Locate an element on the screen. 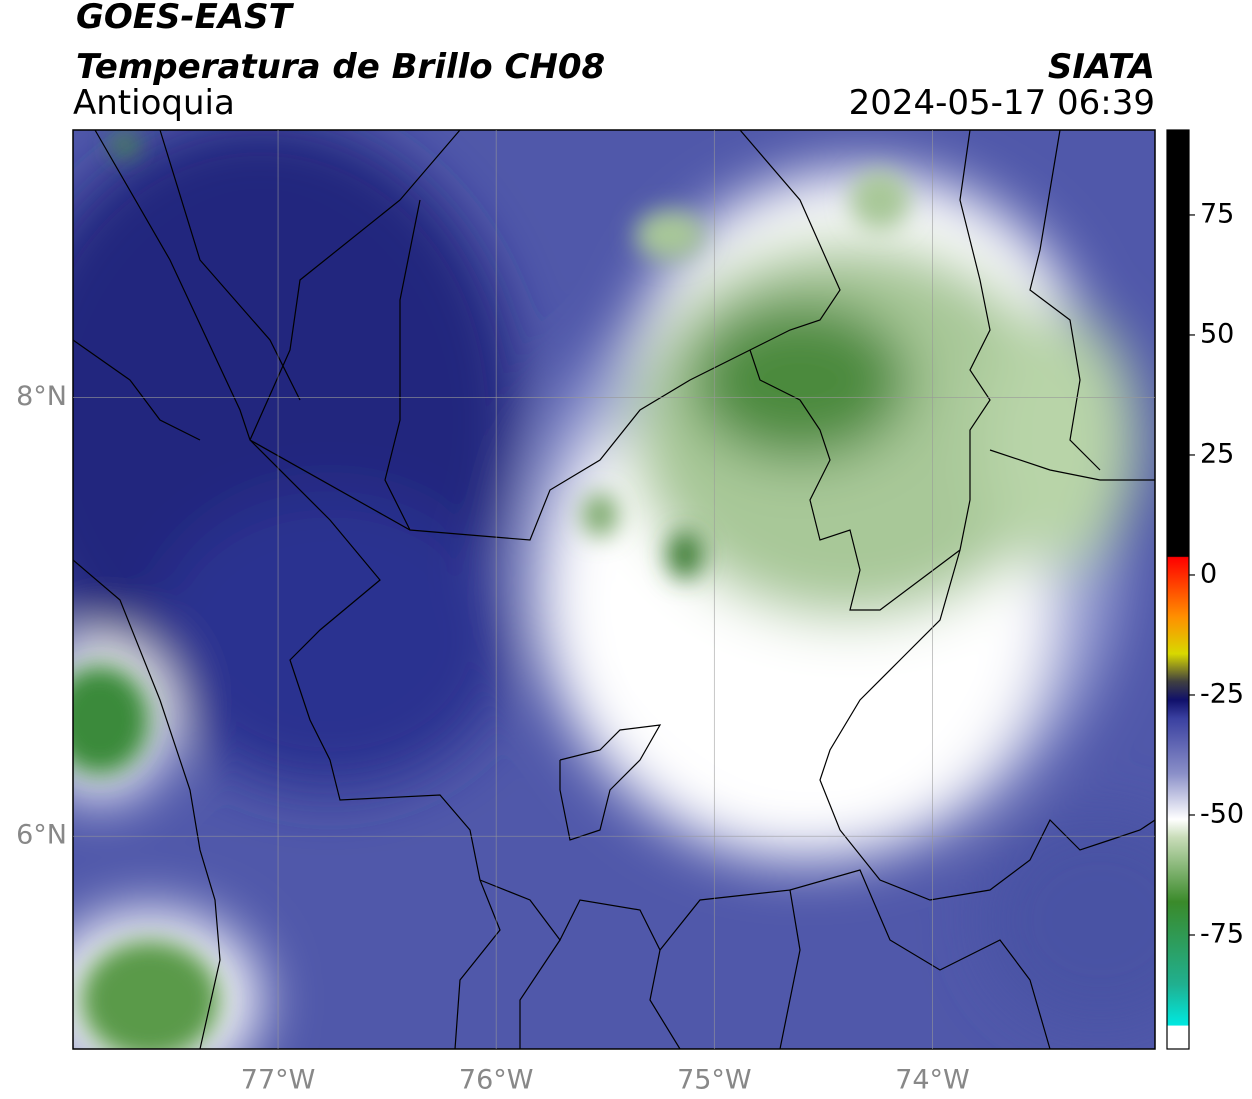  region: Antioquia is located at coordinates (154, 103).